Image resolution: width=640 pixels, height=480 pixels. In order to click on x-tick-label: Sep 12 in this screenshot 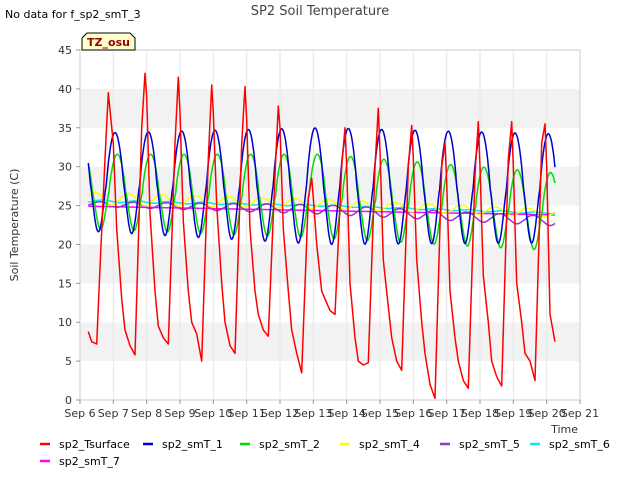, I will do `click(280, 413)`.